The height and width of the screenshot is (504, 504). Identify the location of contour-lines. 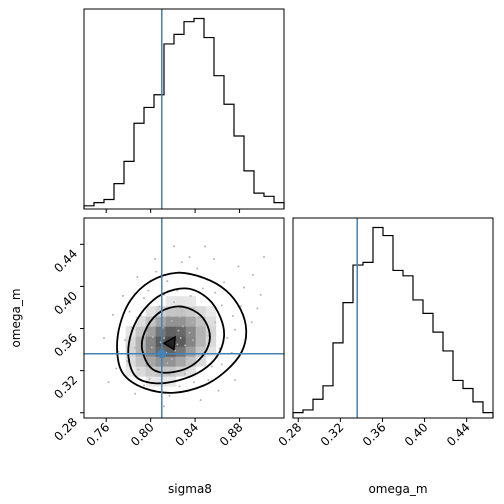
(182, 332).